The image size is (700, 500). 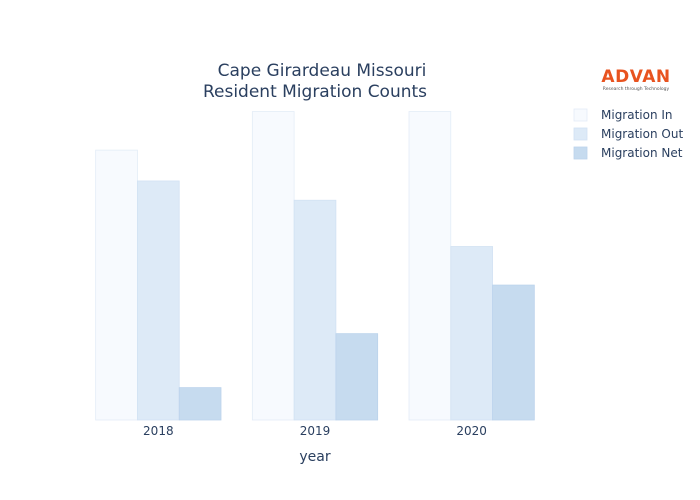 I want to click on bar-migration-net-2019, so click(x=357, y=377).